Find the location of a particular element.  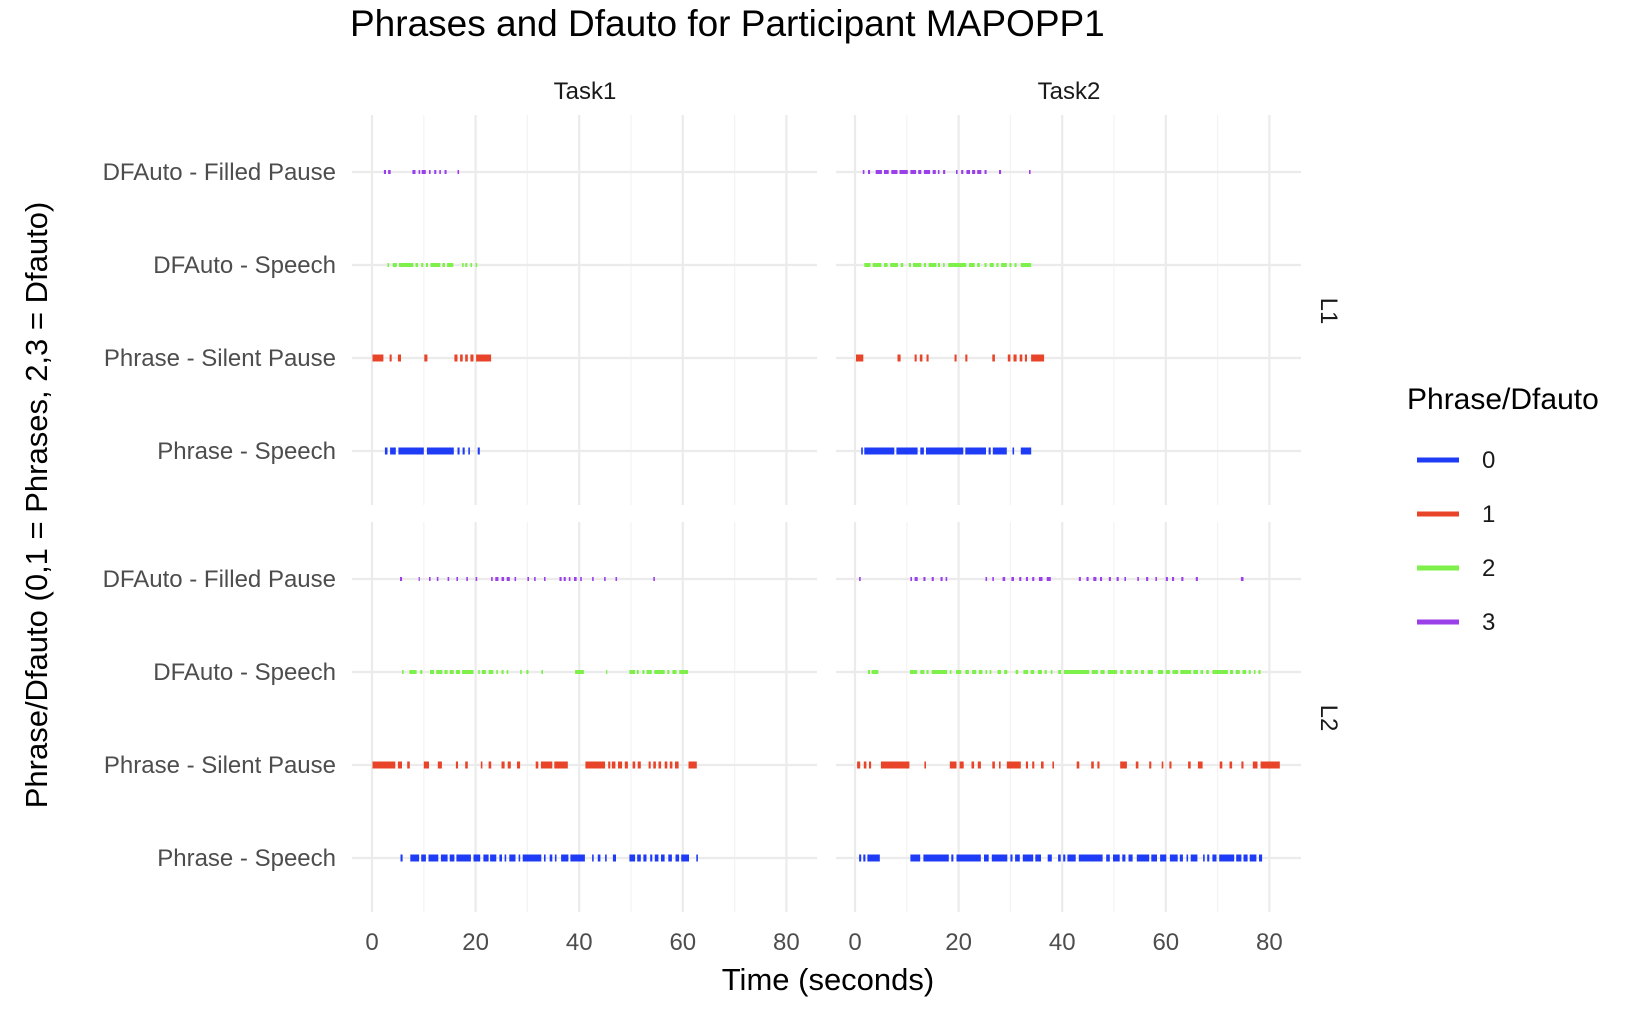

panel-grid-task2-l2 is located at coordinates (1068, 717).